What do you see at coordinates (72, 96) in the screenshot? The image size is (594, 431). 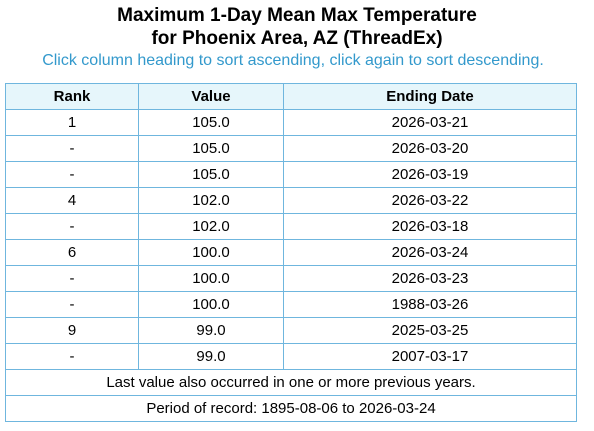 I see `rank-column-header: Rank` at bounding box center [72, 96].